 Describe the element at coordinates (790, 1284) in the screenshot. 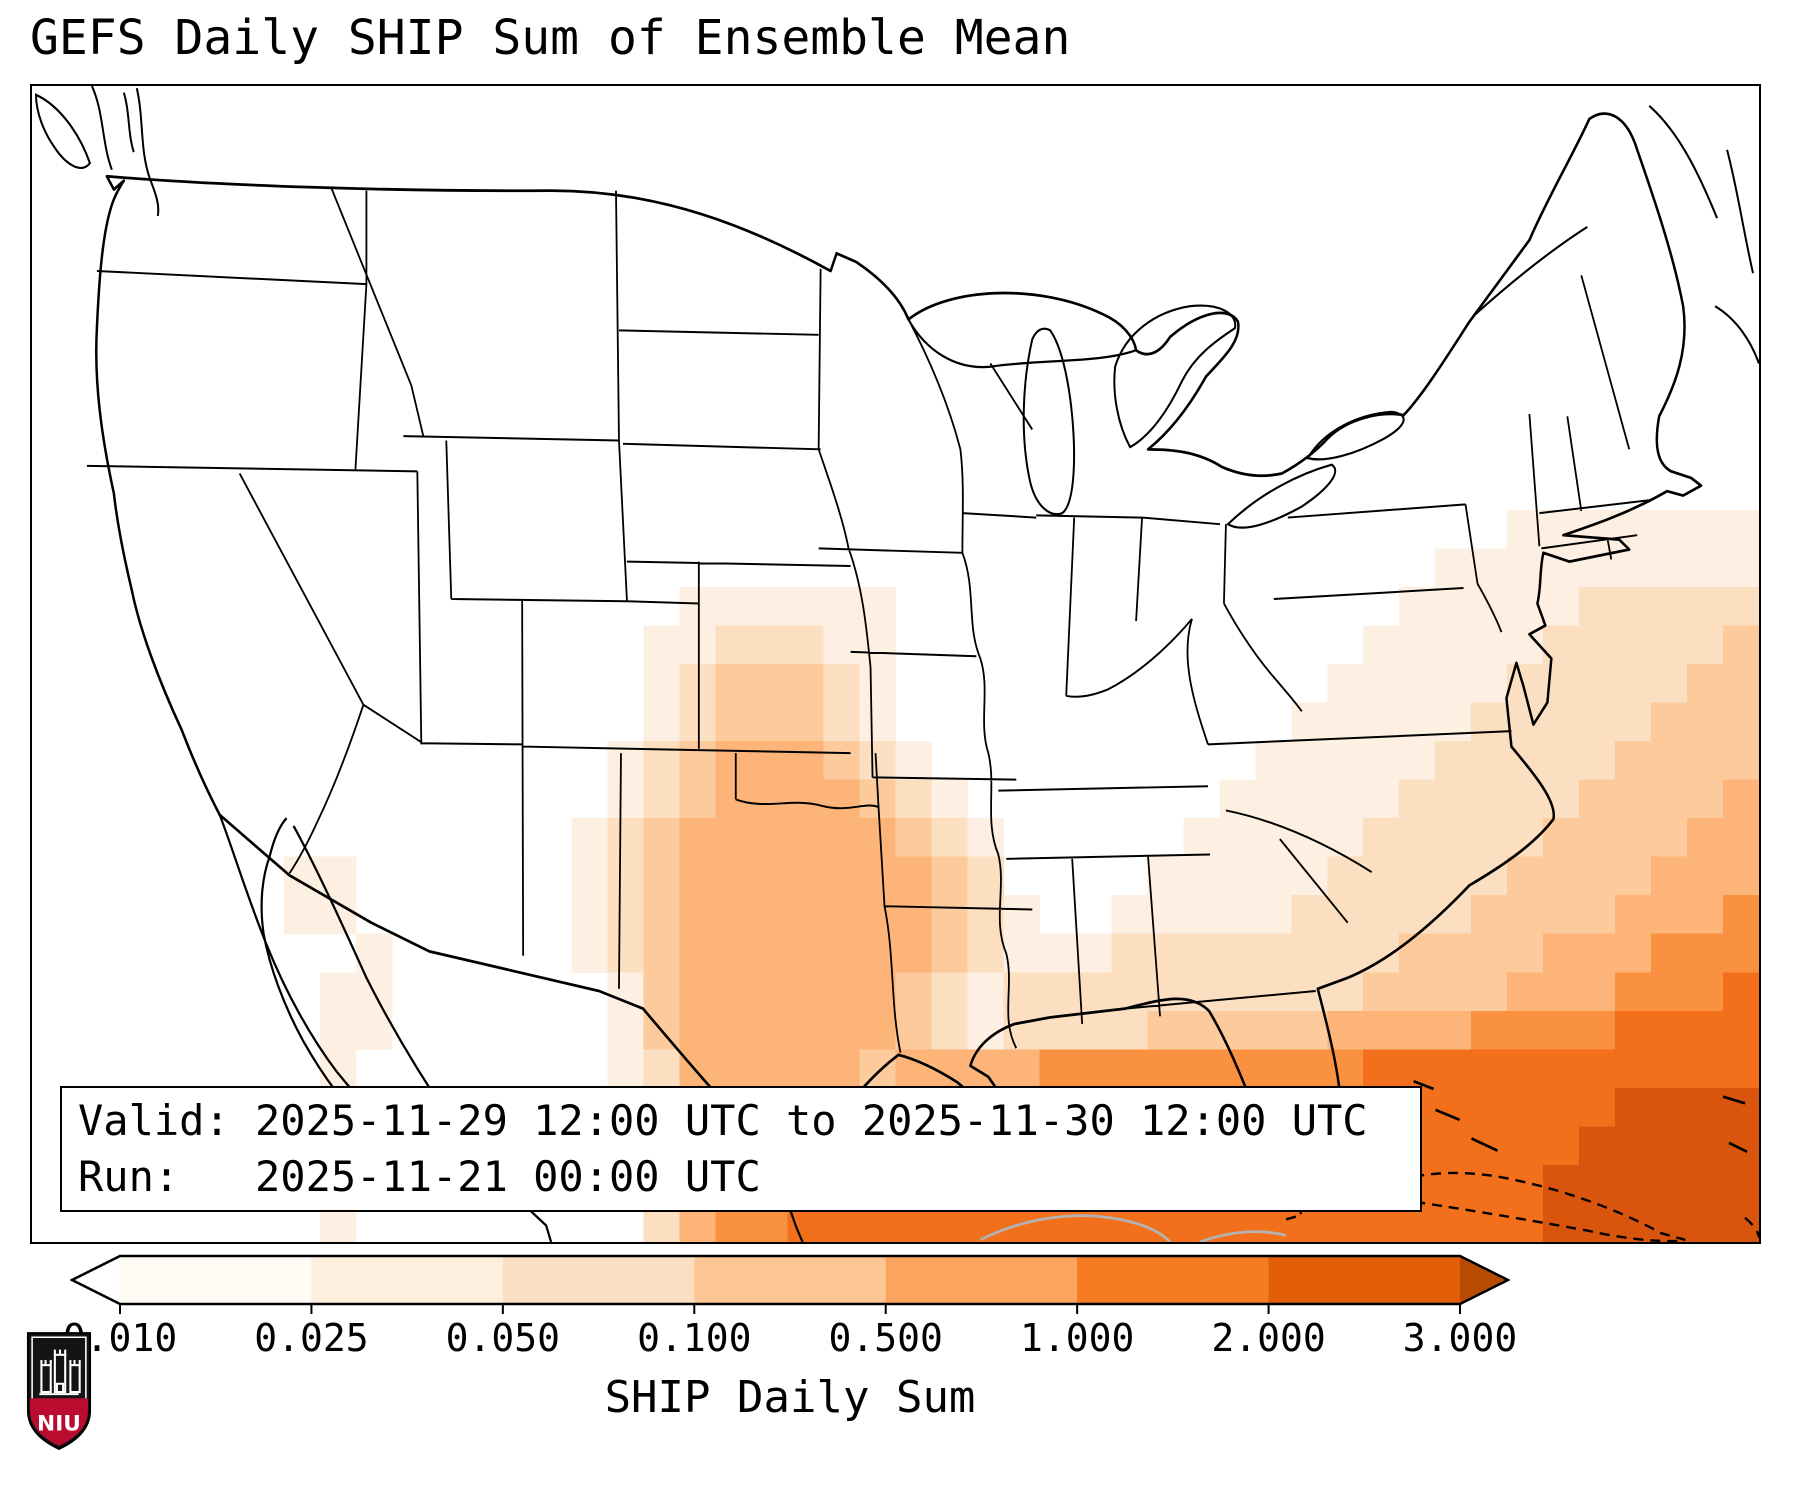

I see `colorbar-svg` at that location.